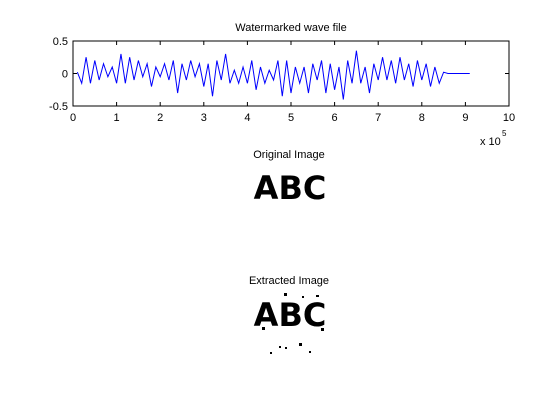 Image resolution: width=560 pixels, height=420 pixels. What do you see at coordinates (58, 107) in the screenshot?
I see `y-tick-label: -0.5` at bounding box center [58, 107].